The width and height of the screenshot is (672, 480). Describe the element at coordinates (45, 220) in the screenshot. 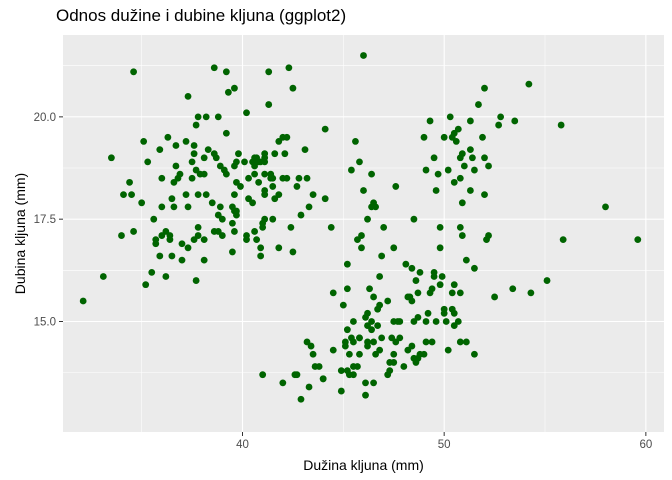

I see `y-tick-label: 17.5` at that location.